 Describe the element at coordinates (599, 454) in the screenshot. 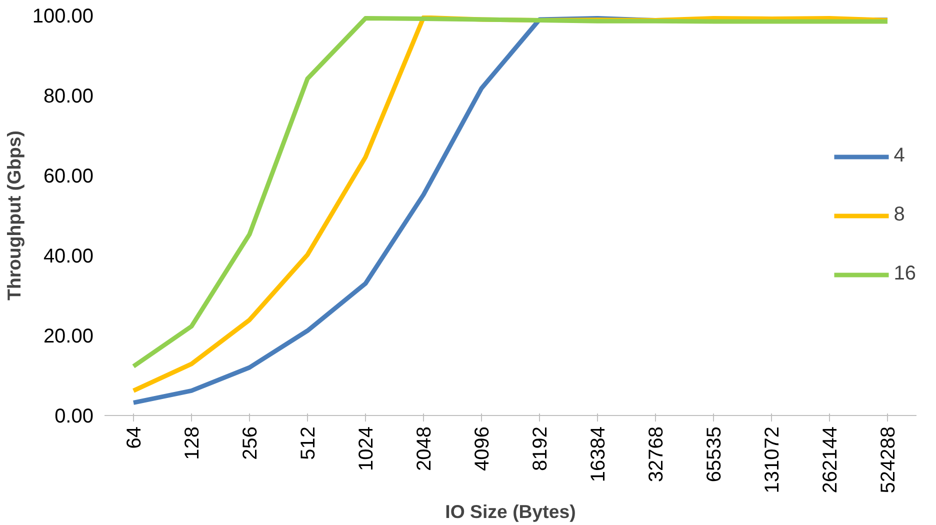

I see `x-tick-label: 16384` at that location.